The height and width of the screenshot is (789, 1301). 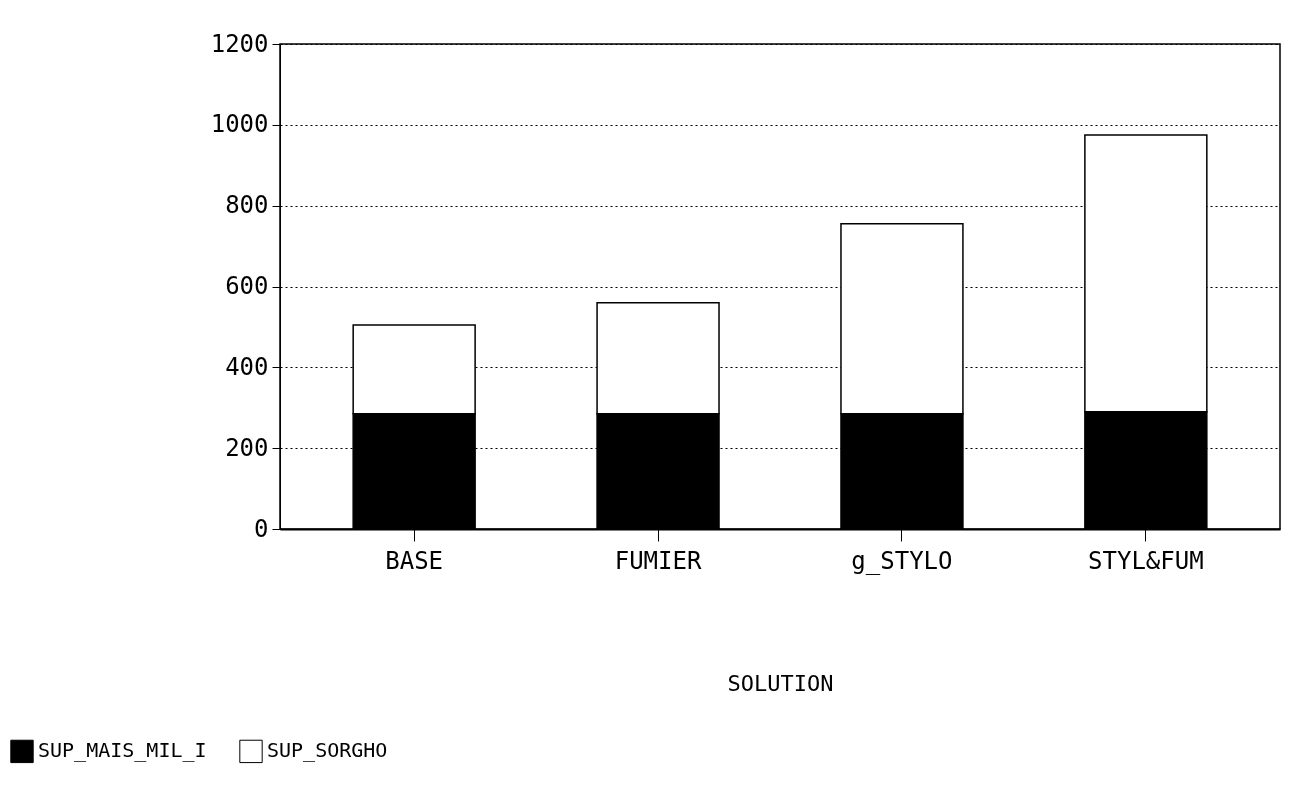 What do you see at coordinates (247, 205) in the screenshot?
I see `y-tick-label: 800` at bounding box center [247, 205].